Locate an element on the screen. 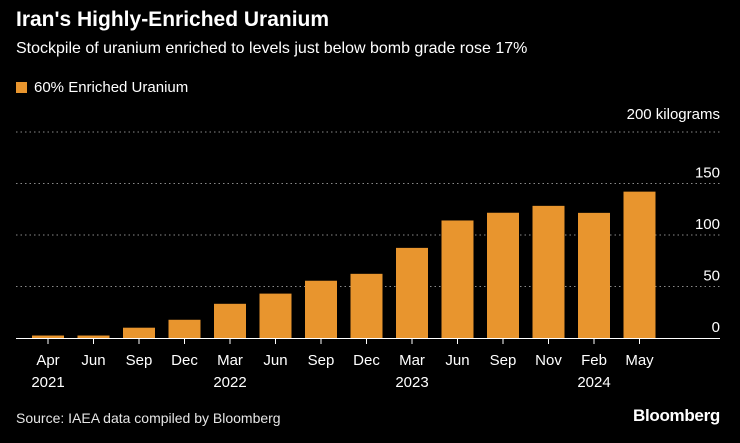 The width and height of the screenshot is (740, 443). y-tick-label: 100 is located at coordinates (707, 224).